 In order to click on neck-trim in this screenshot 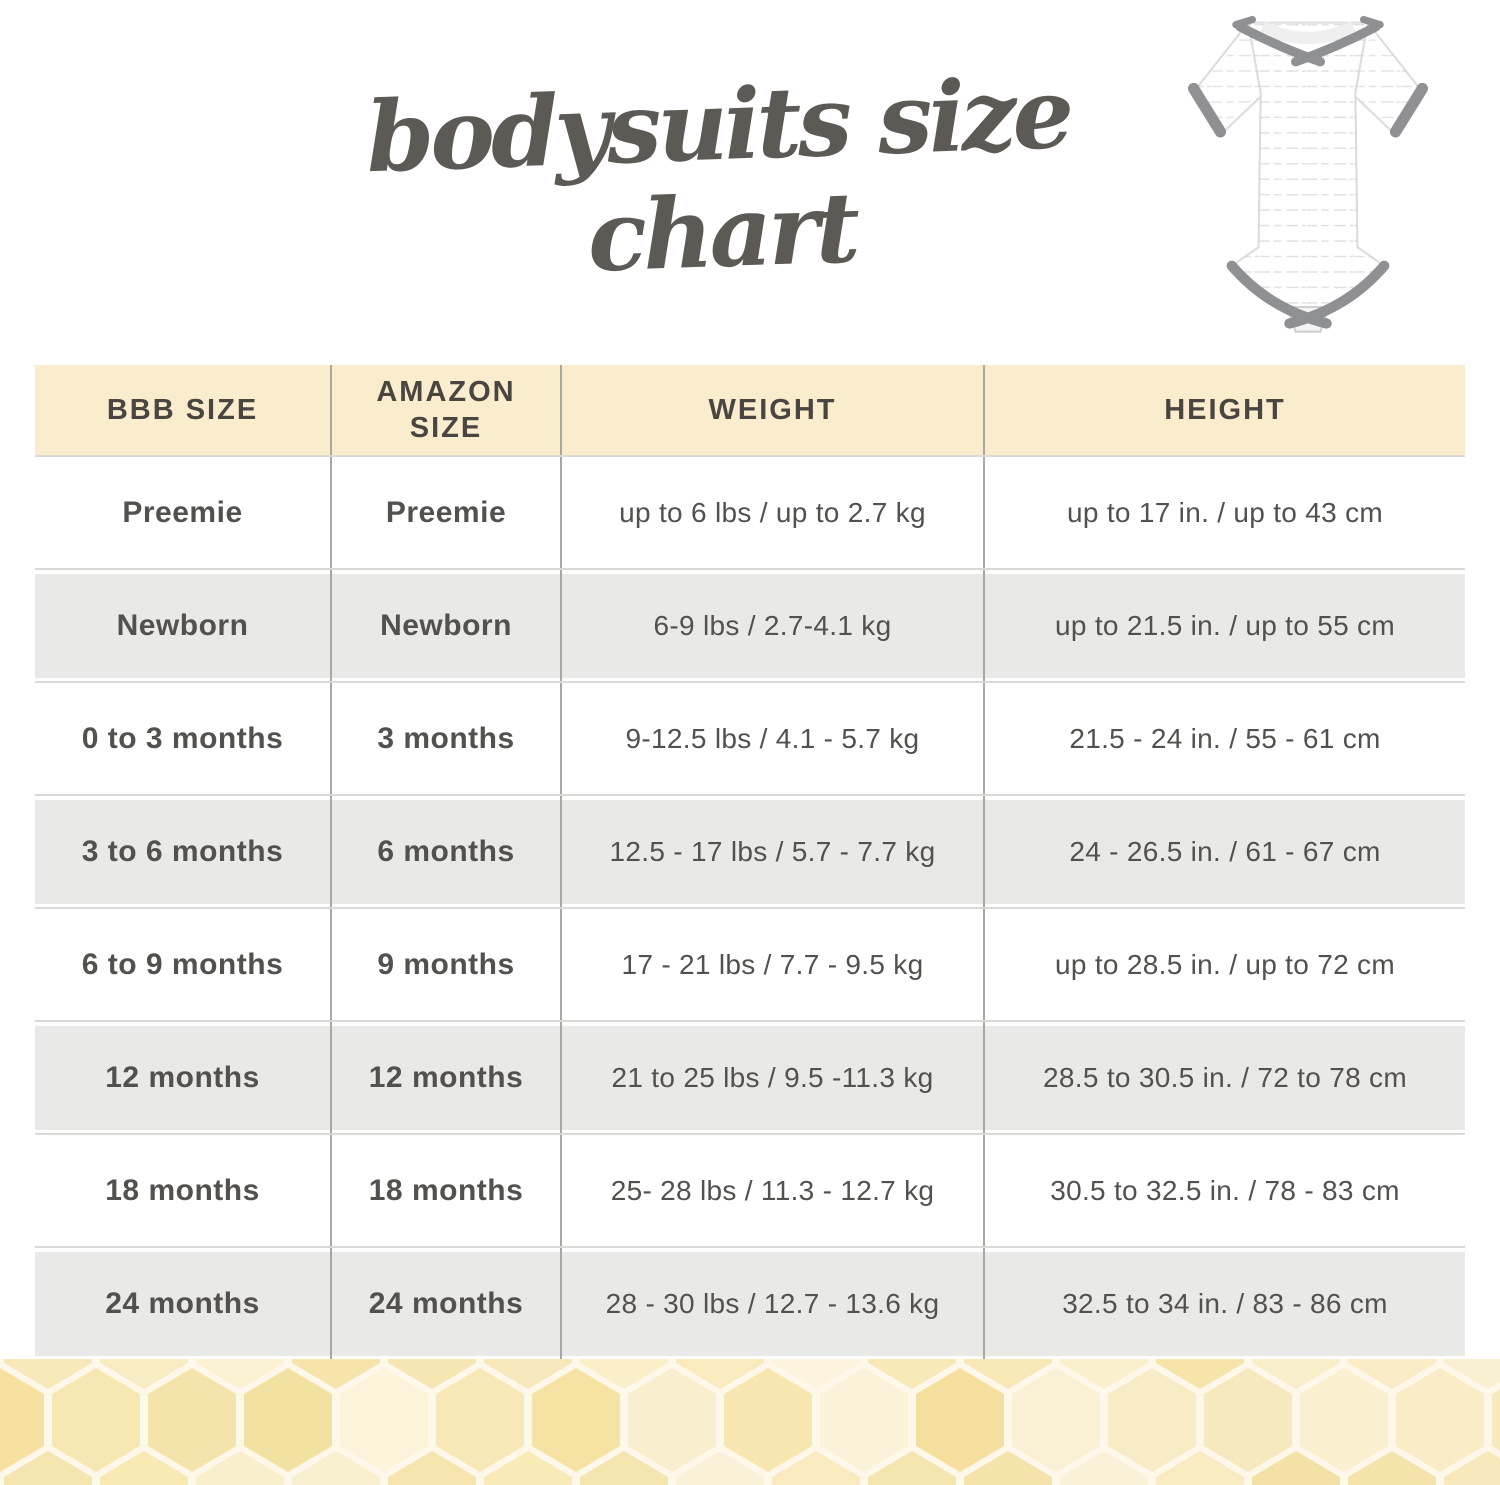, I will do `click(1335, 44)`.